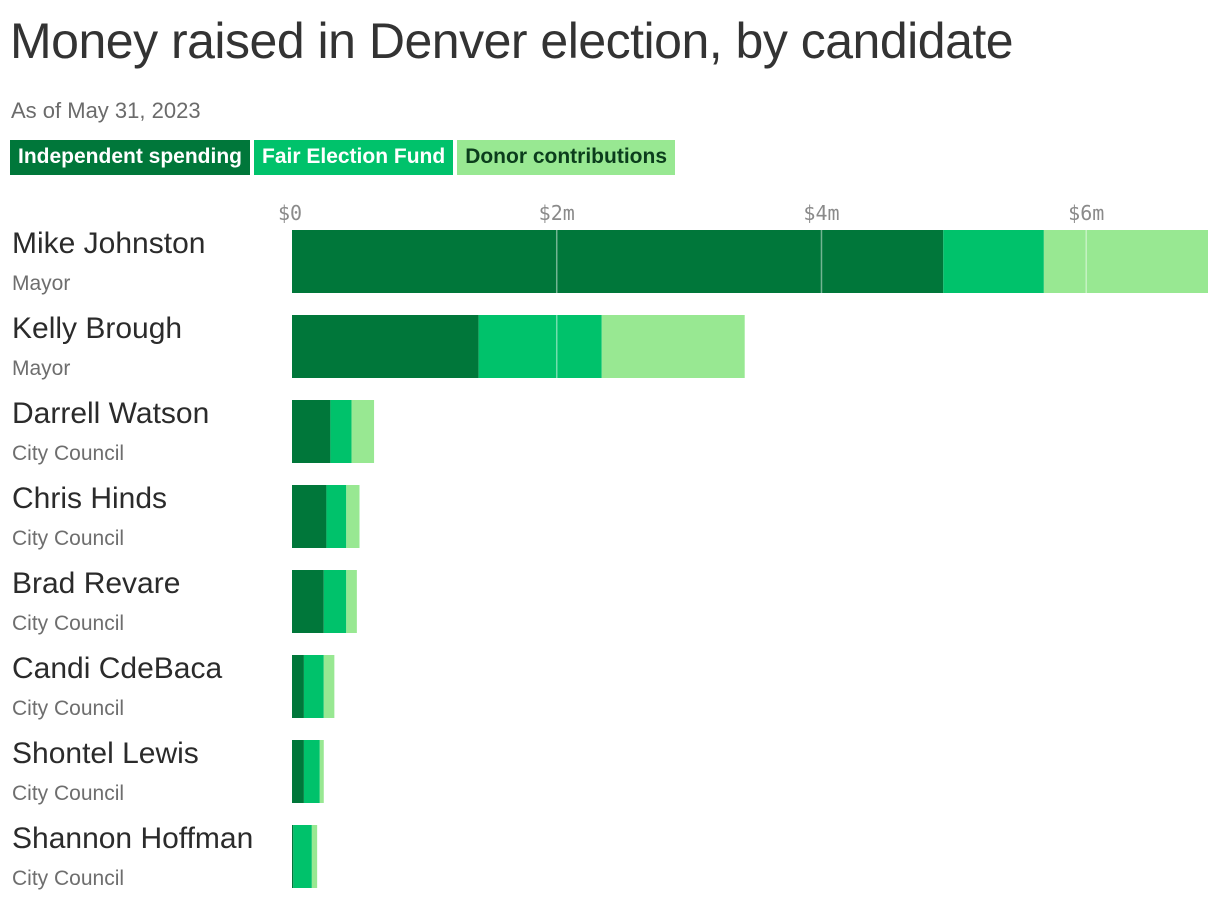  Describe the element at coordinates (106, 110) in the screenshot. I see `chart-subtitle: As of May 31, 2023` at that location.